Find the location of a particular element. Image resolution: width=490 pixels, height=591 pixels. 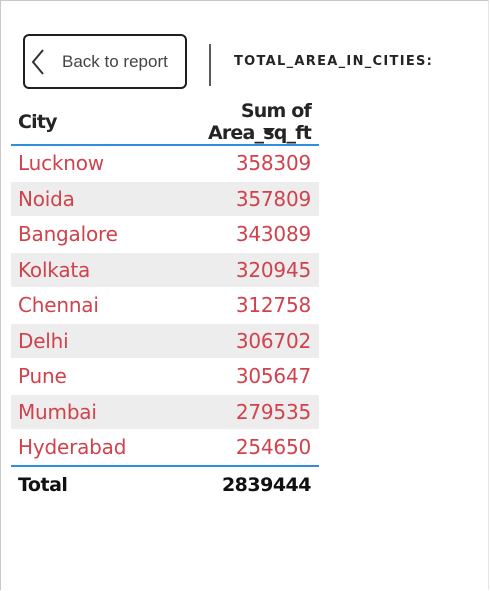

toolbar-divider is located at coordinates (210, 65).